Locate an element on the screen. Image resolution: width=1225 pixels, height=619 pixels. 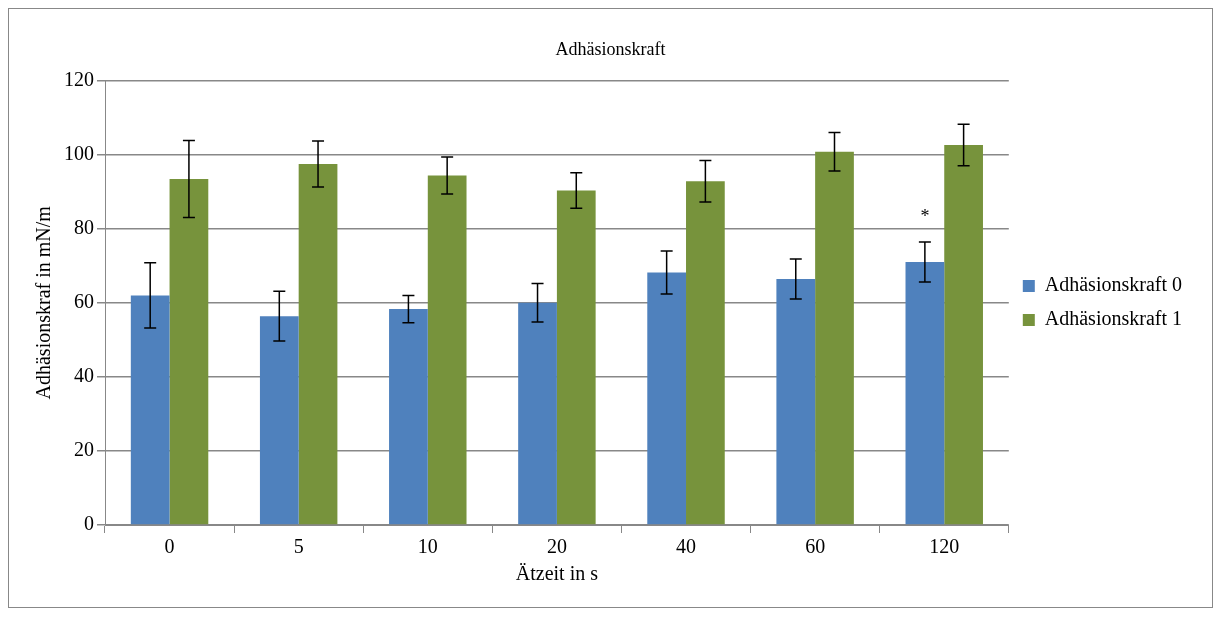
annotation: * is located at coordinates (925, 216).